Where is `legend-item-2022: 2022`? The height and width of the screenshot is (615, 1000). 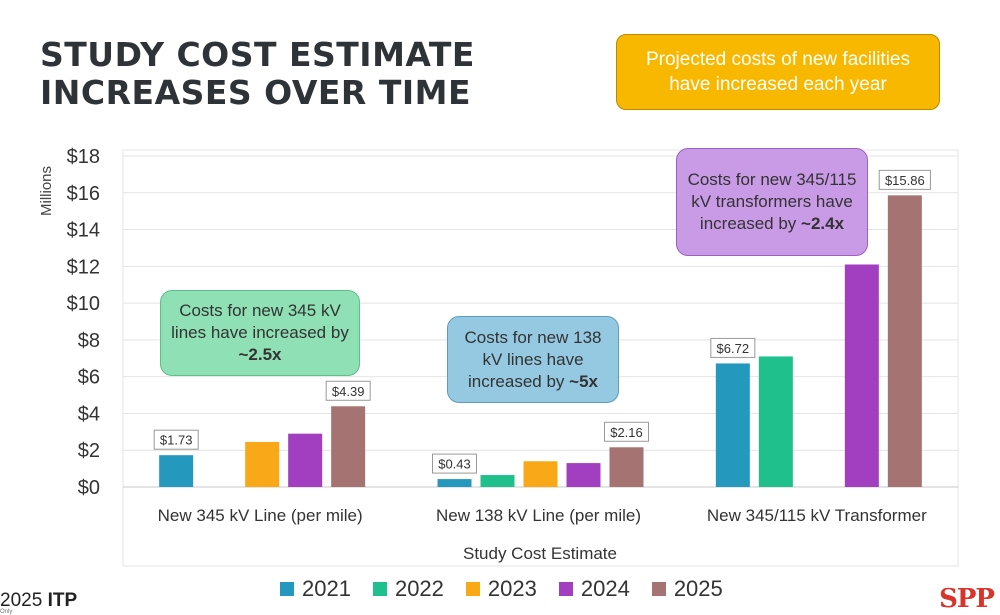
legend-item-2022: 2022 is located at coordinates (408, 589).